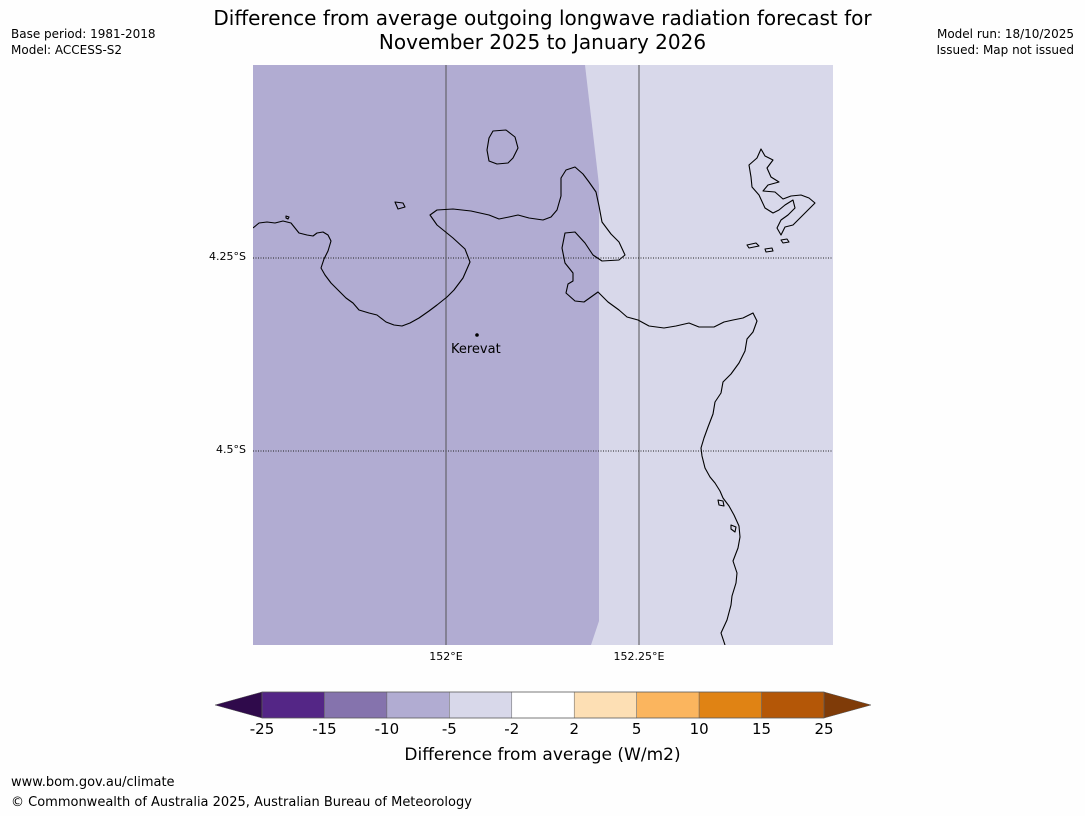 This screenshot has width=1085, height=816. What do you see at coordinates (476, 349) in the screenshot?
I see `place-label-kerevat: Kerevat` at bounding box center [476, 349].